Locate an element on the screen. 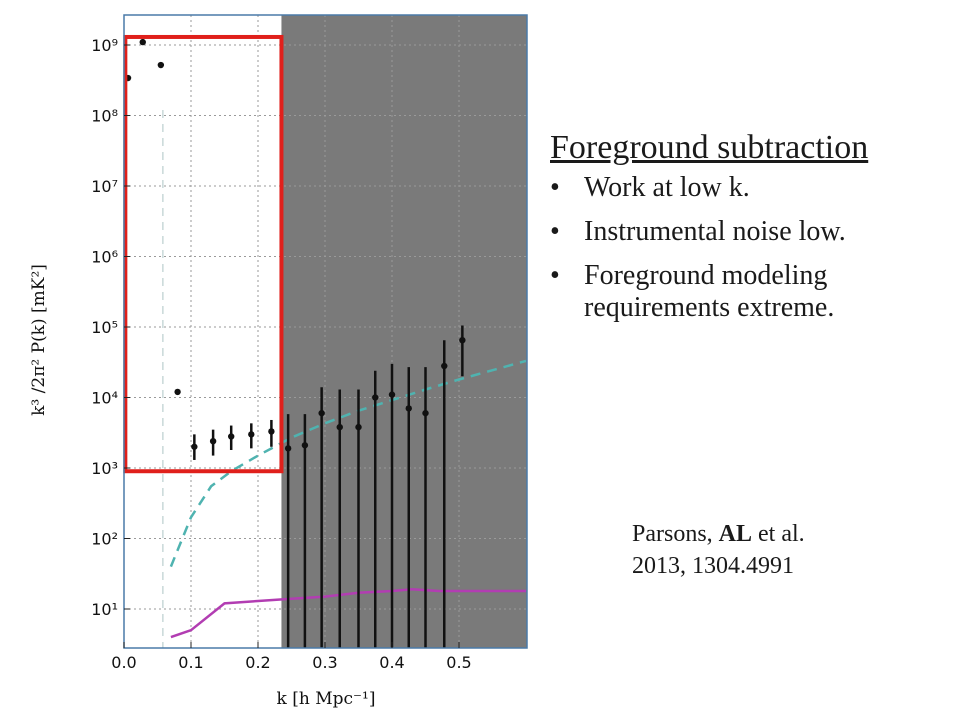  x-tick-label: 0.1 is located at coordinates (190, 662).